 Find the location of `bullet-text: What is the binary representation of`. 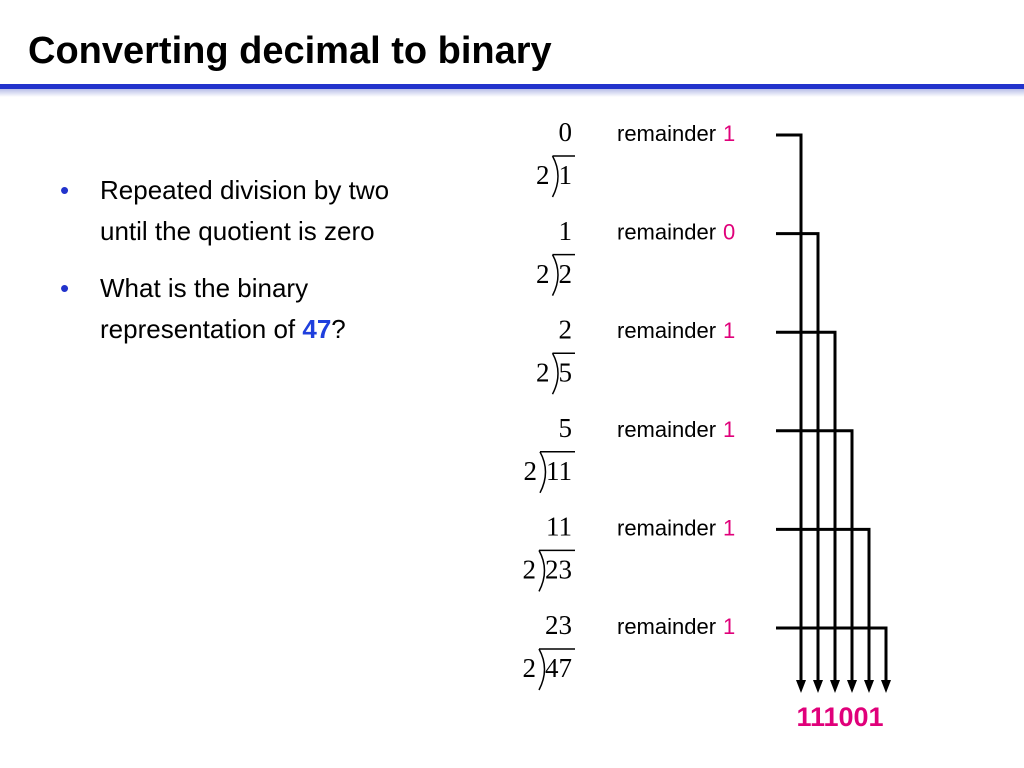

bullet-text: What is the binary representation of is located at coordinates (204, 308).